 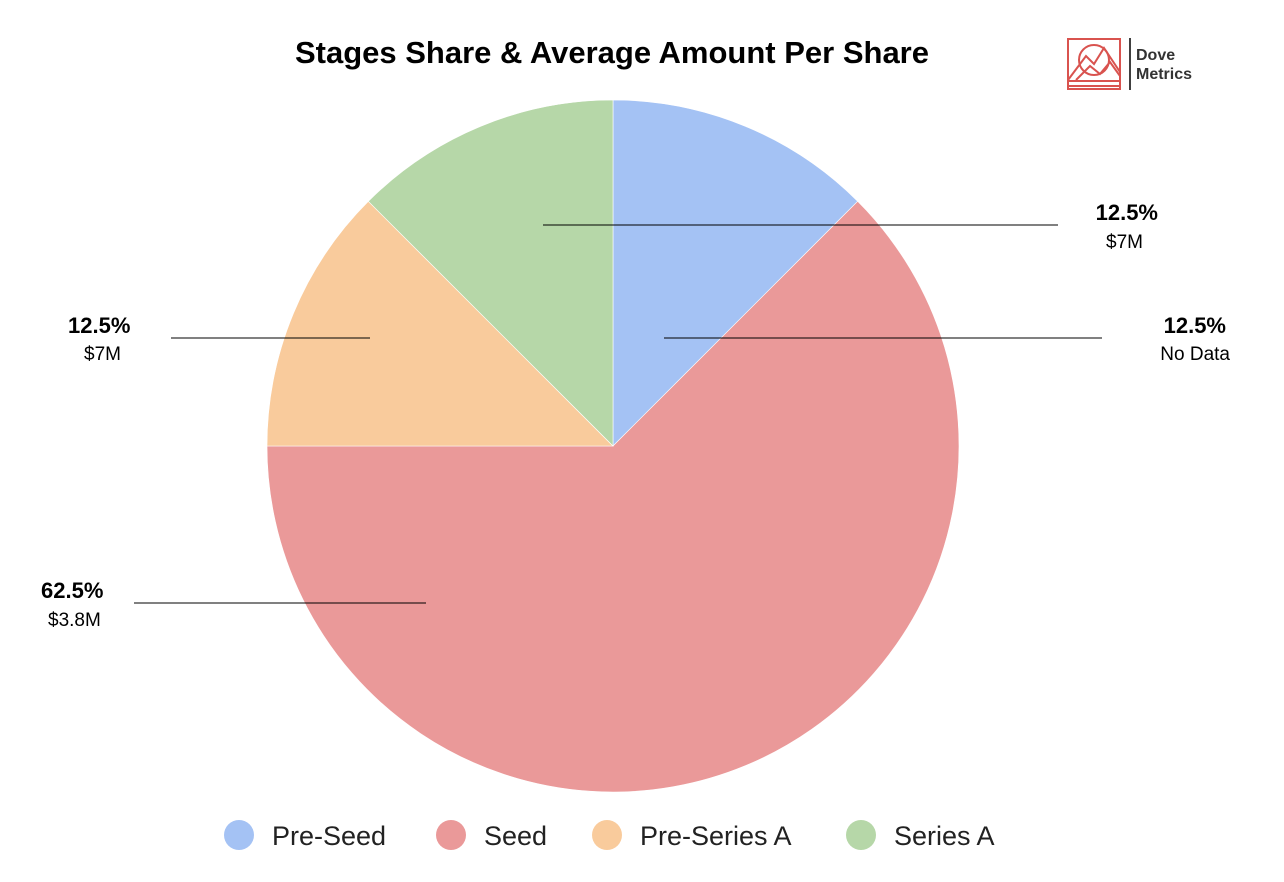 I want to click on legend-item-pre-seed: Pre-Seed, so click(x=305, y=835).